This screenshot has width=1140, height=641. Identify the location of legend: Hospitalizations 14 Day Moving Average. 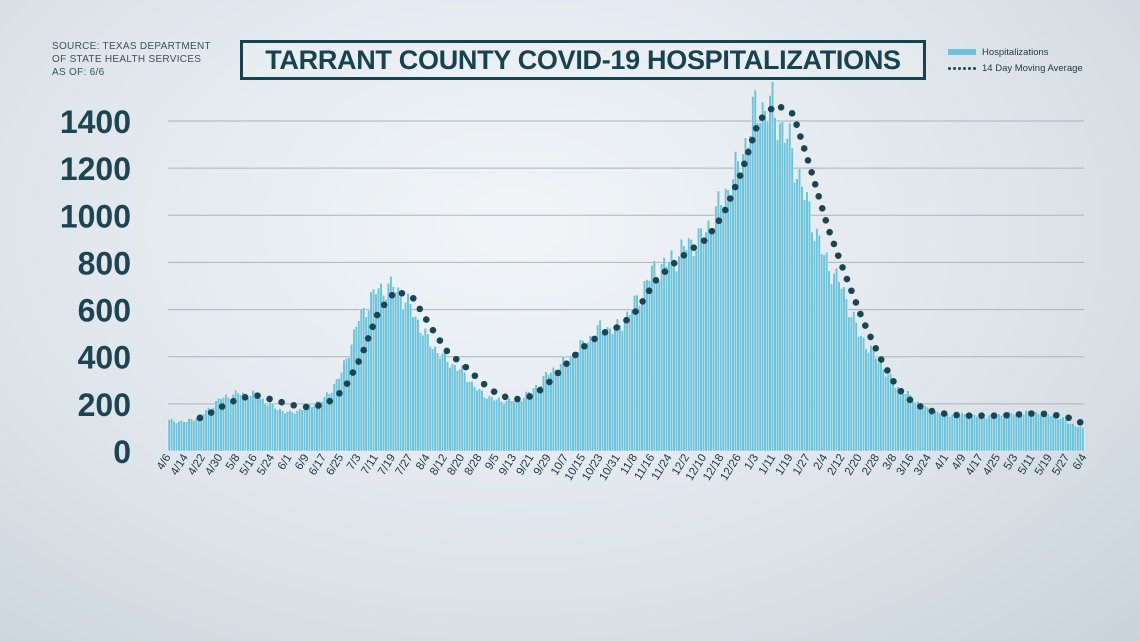
(1015, 60).